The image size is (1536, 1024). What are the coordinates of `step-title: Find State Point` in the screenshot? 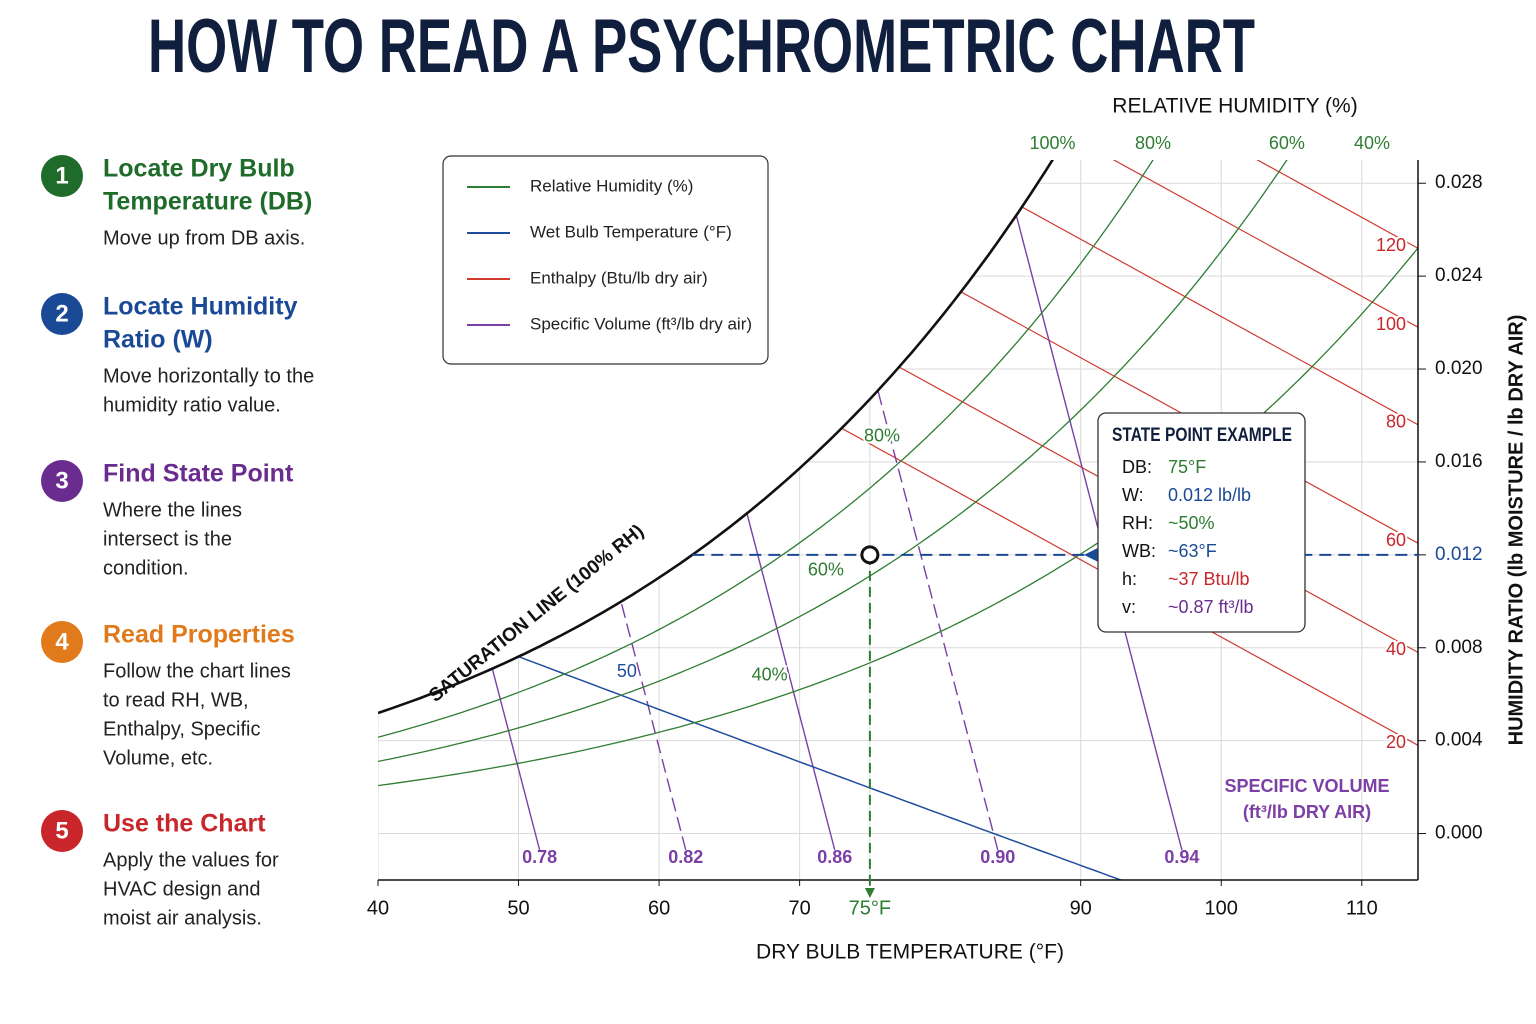 It's located at (198, 474).